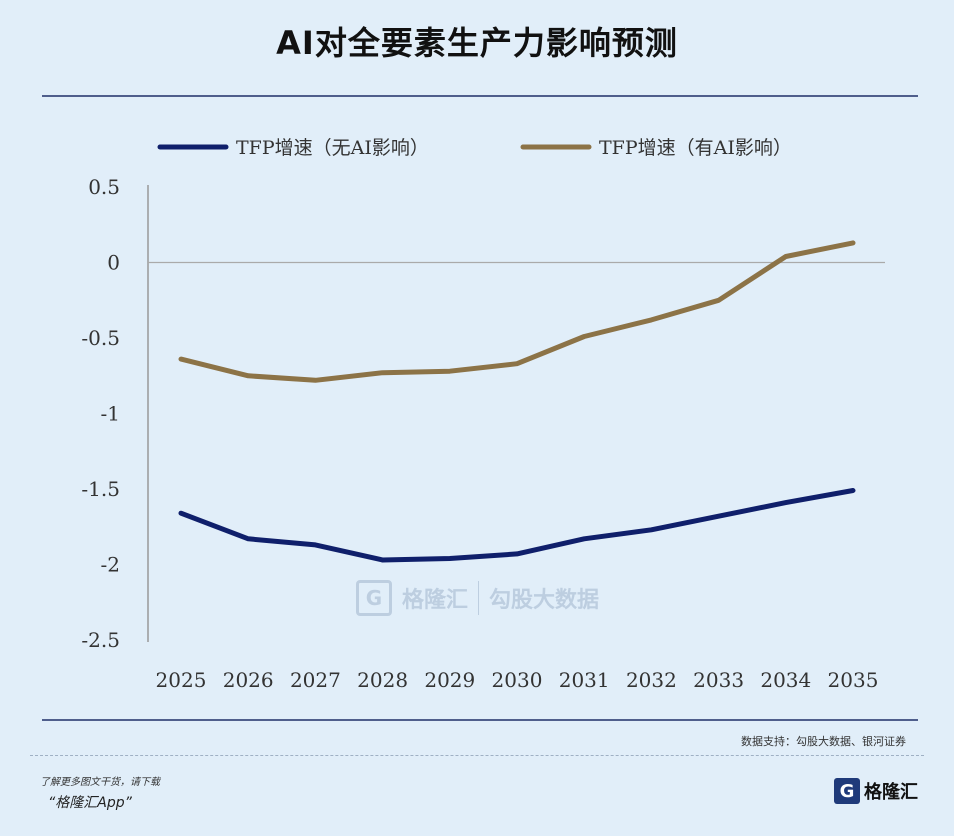 The image size is (954, 836). What do you see at coordinates (110, 565) in the screenshot?
I see `y-tick-label: -2` at bounding box center [110, 565].